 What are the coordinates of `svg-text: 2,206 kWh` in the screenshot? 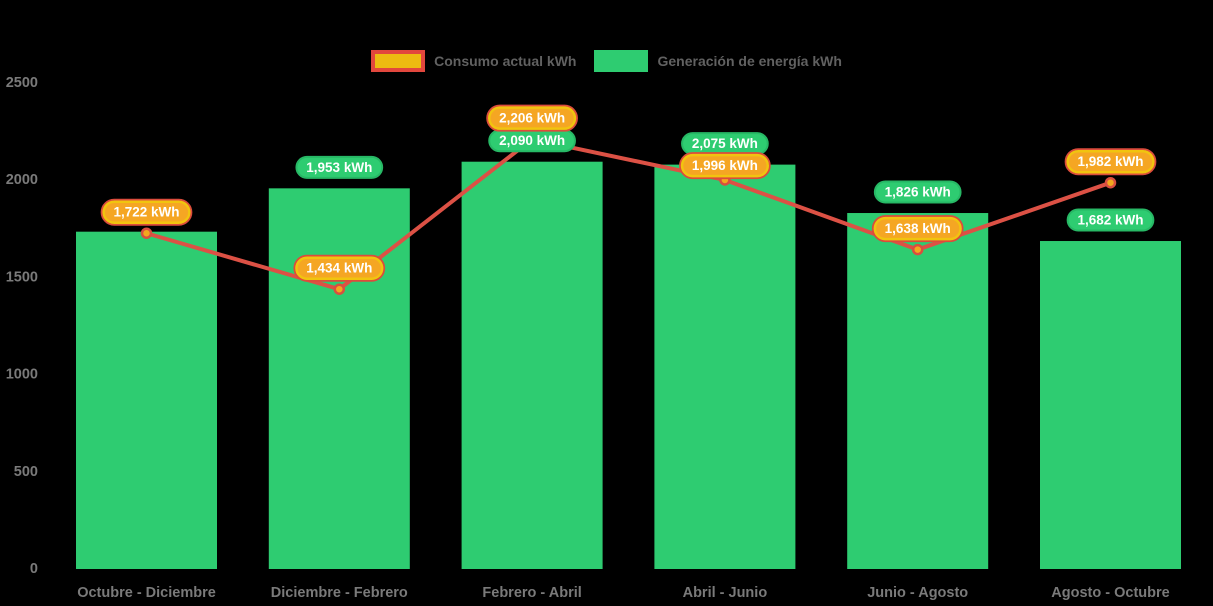 It's located at (532, 118).